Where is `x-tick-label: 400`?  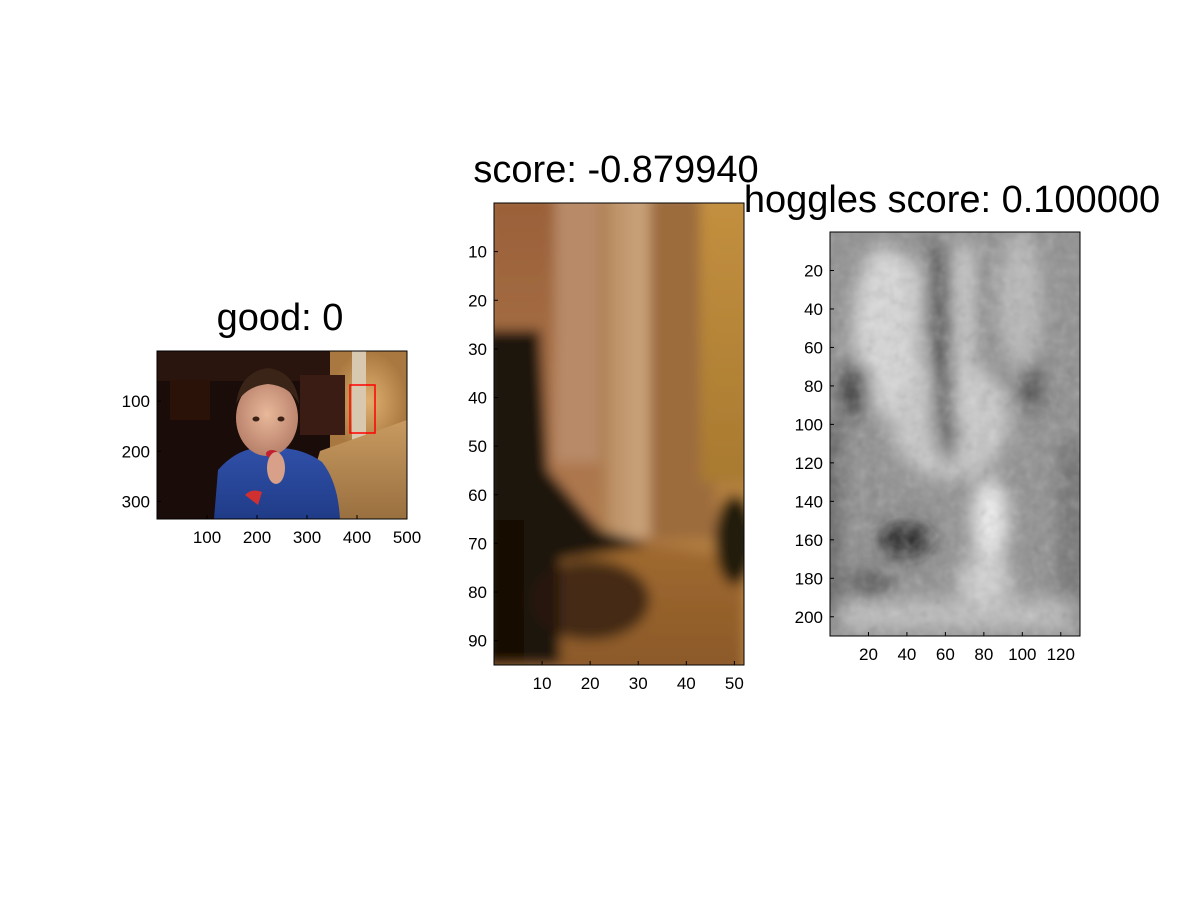 x-tick-label: 400 is located at coordinates (357, 537).